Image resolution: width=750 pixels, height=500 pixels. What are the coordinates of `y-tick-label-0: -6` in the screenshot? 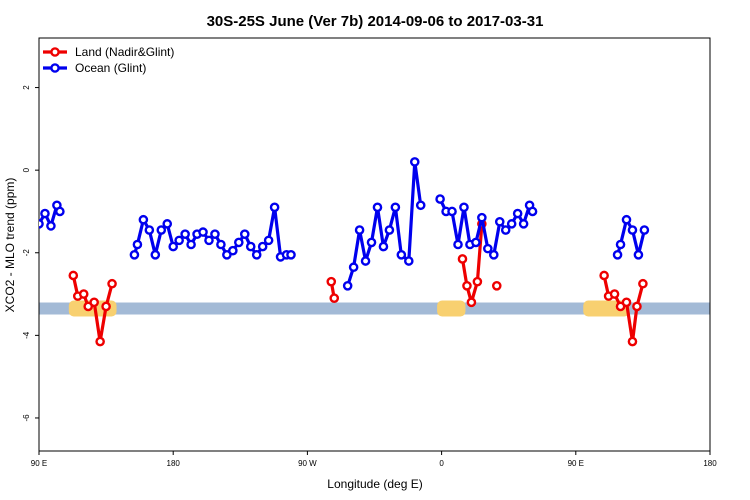 It's located at (26, 418).